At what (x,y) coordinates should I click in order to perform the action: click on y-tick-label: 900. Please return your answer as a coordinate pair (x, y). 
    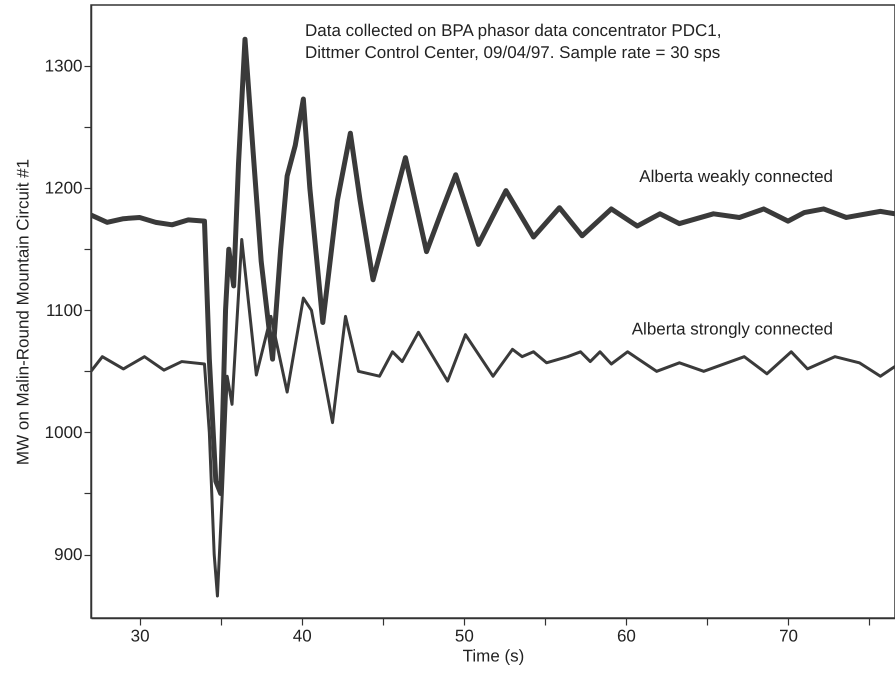
    Looking at the image, I should click on (68, 554).